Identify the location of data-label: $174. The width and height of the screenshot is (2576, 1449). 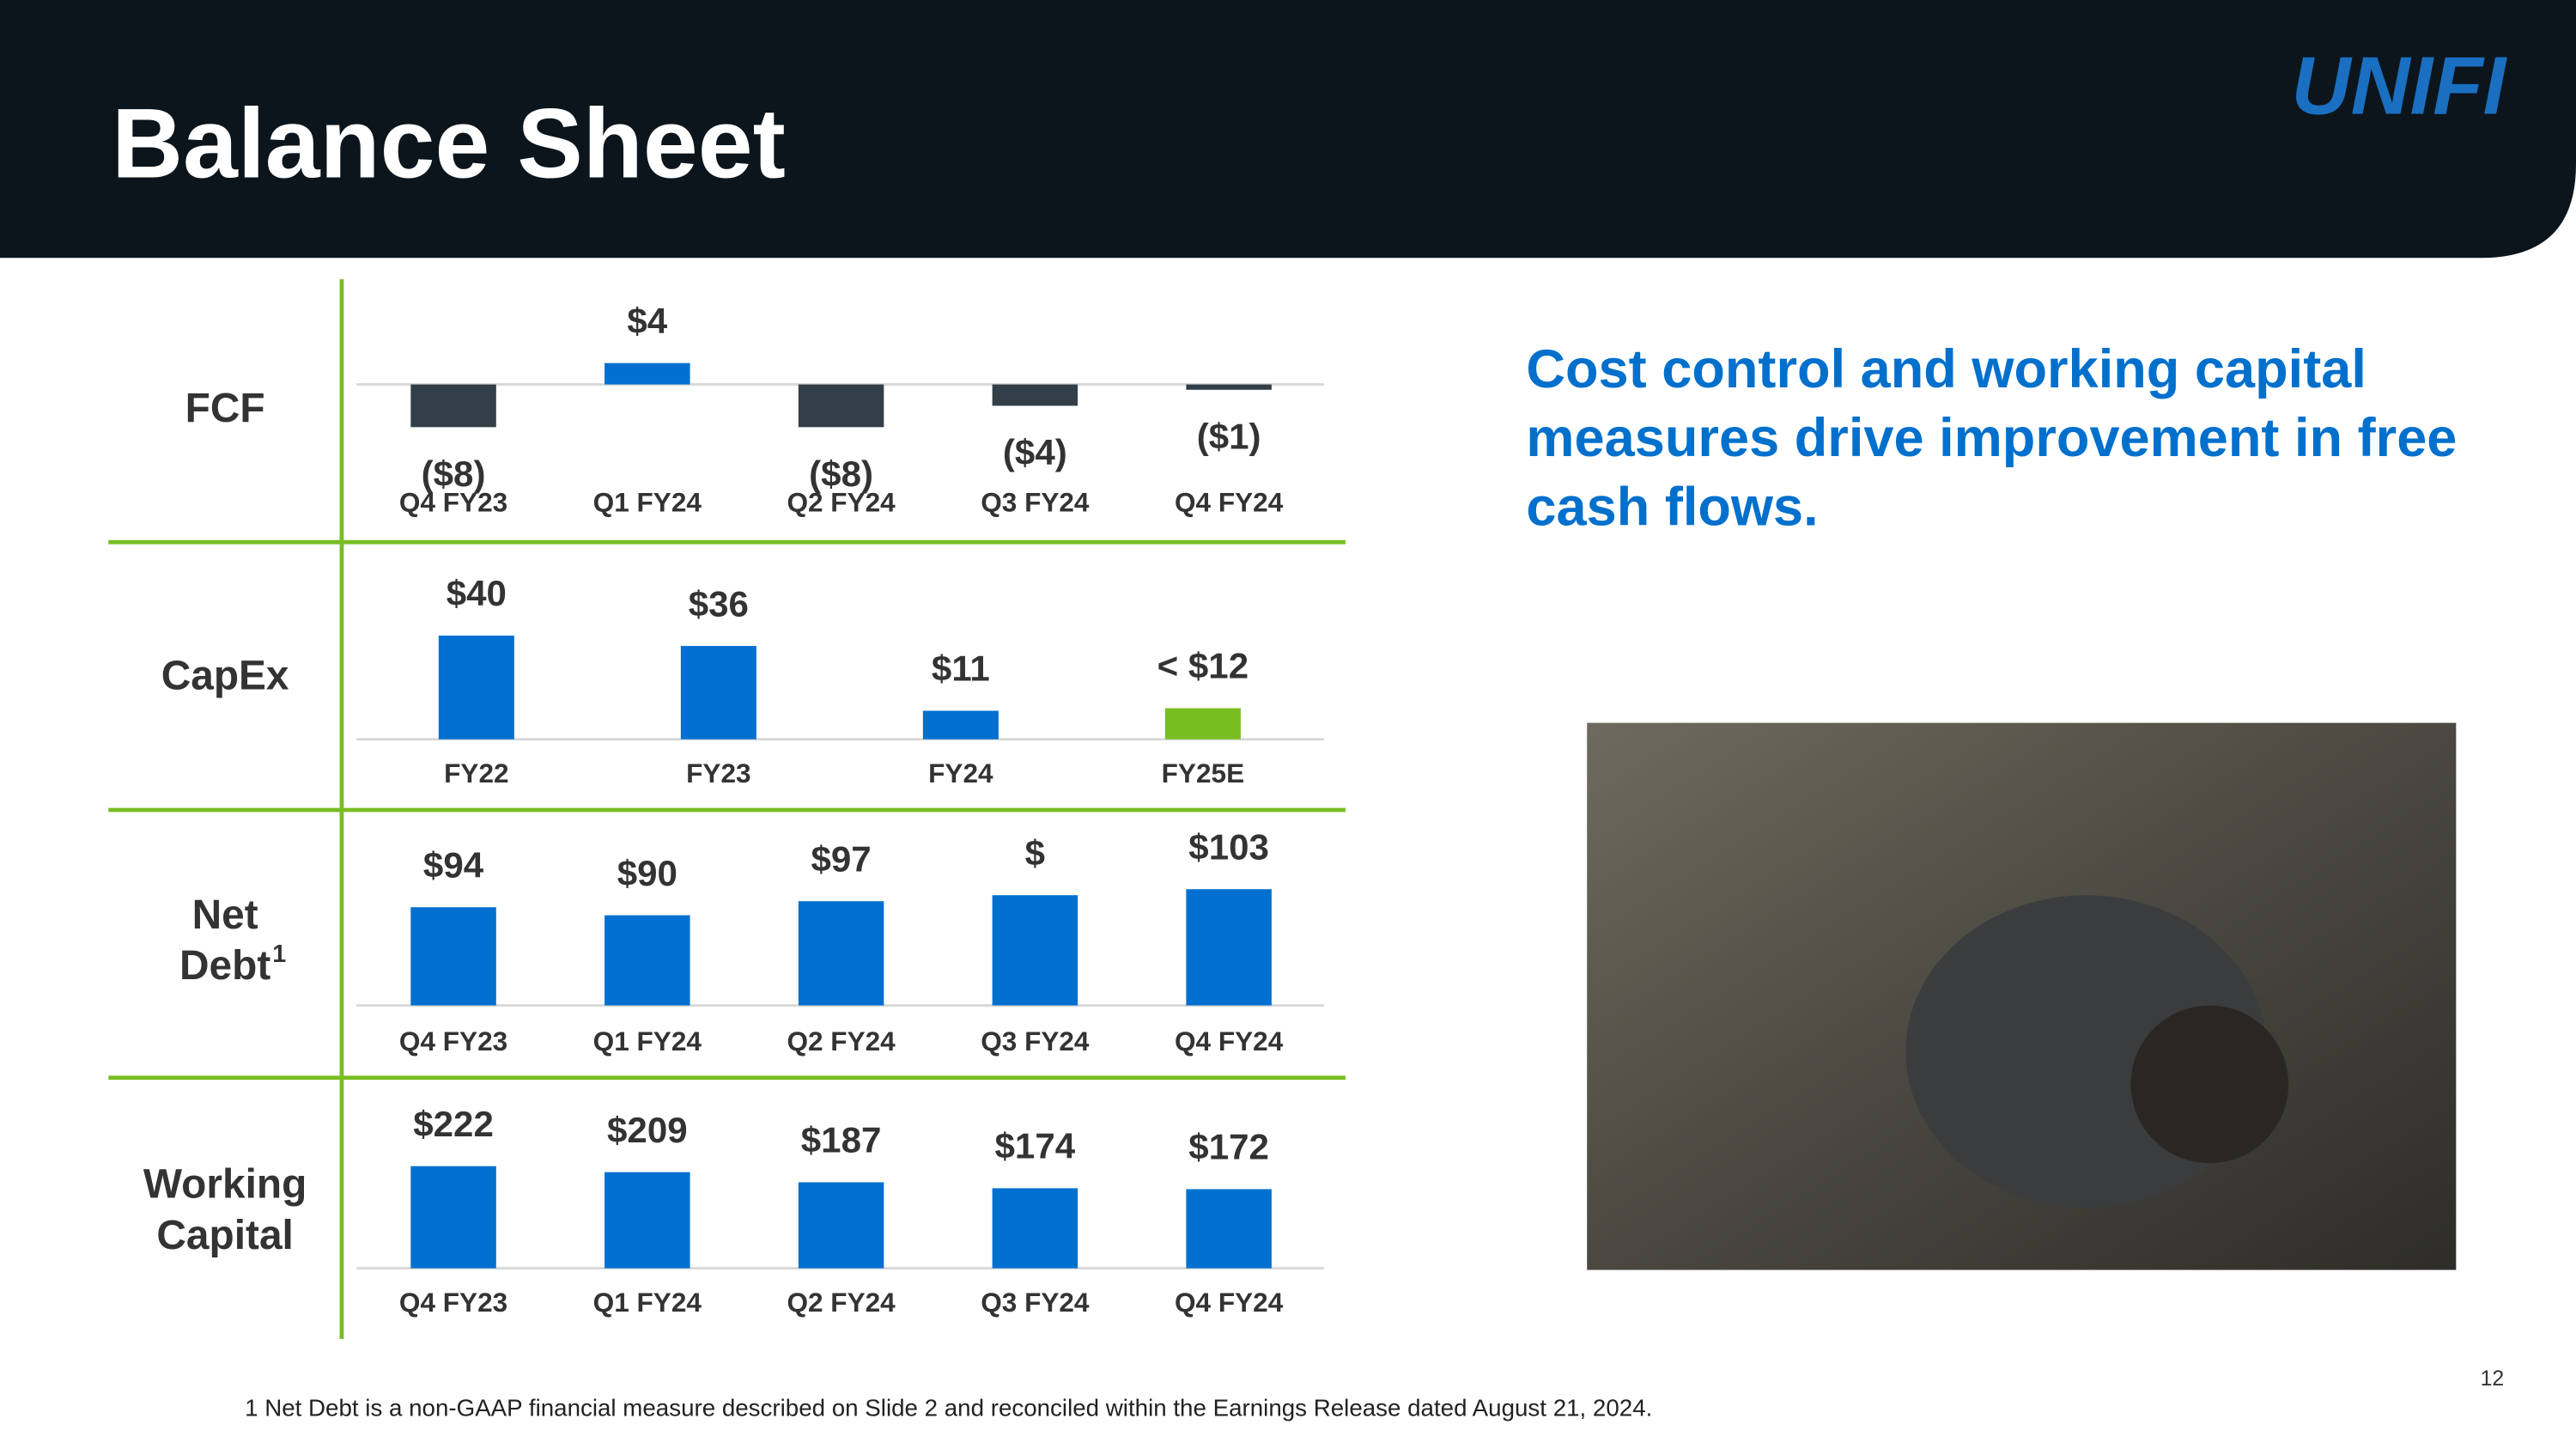
(1035, 1146).